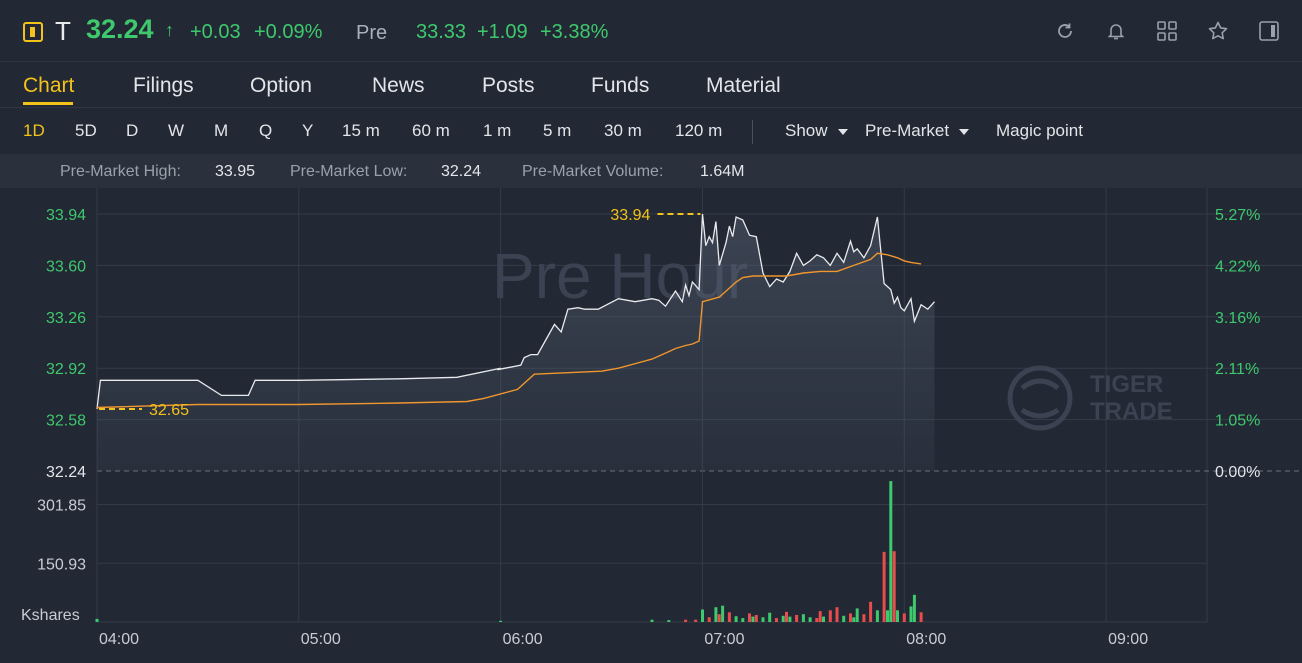  I want to click on y-tick-label-right: 1.05%, so click(1237, 421).